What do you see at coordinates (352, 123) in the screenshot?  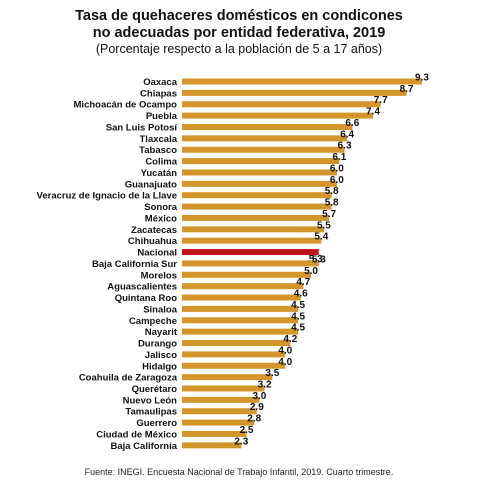 I see `value-label: 6.6` at bounding box center [352, 123].